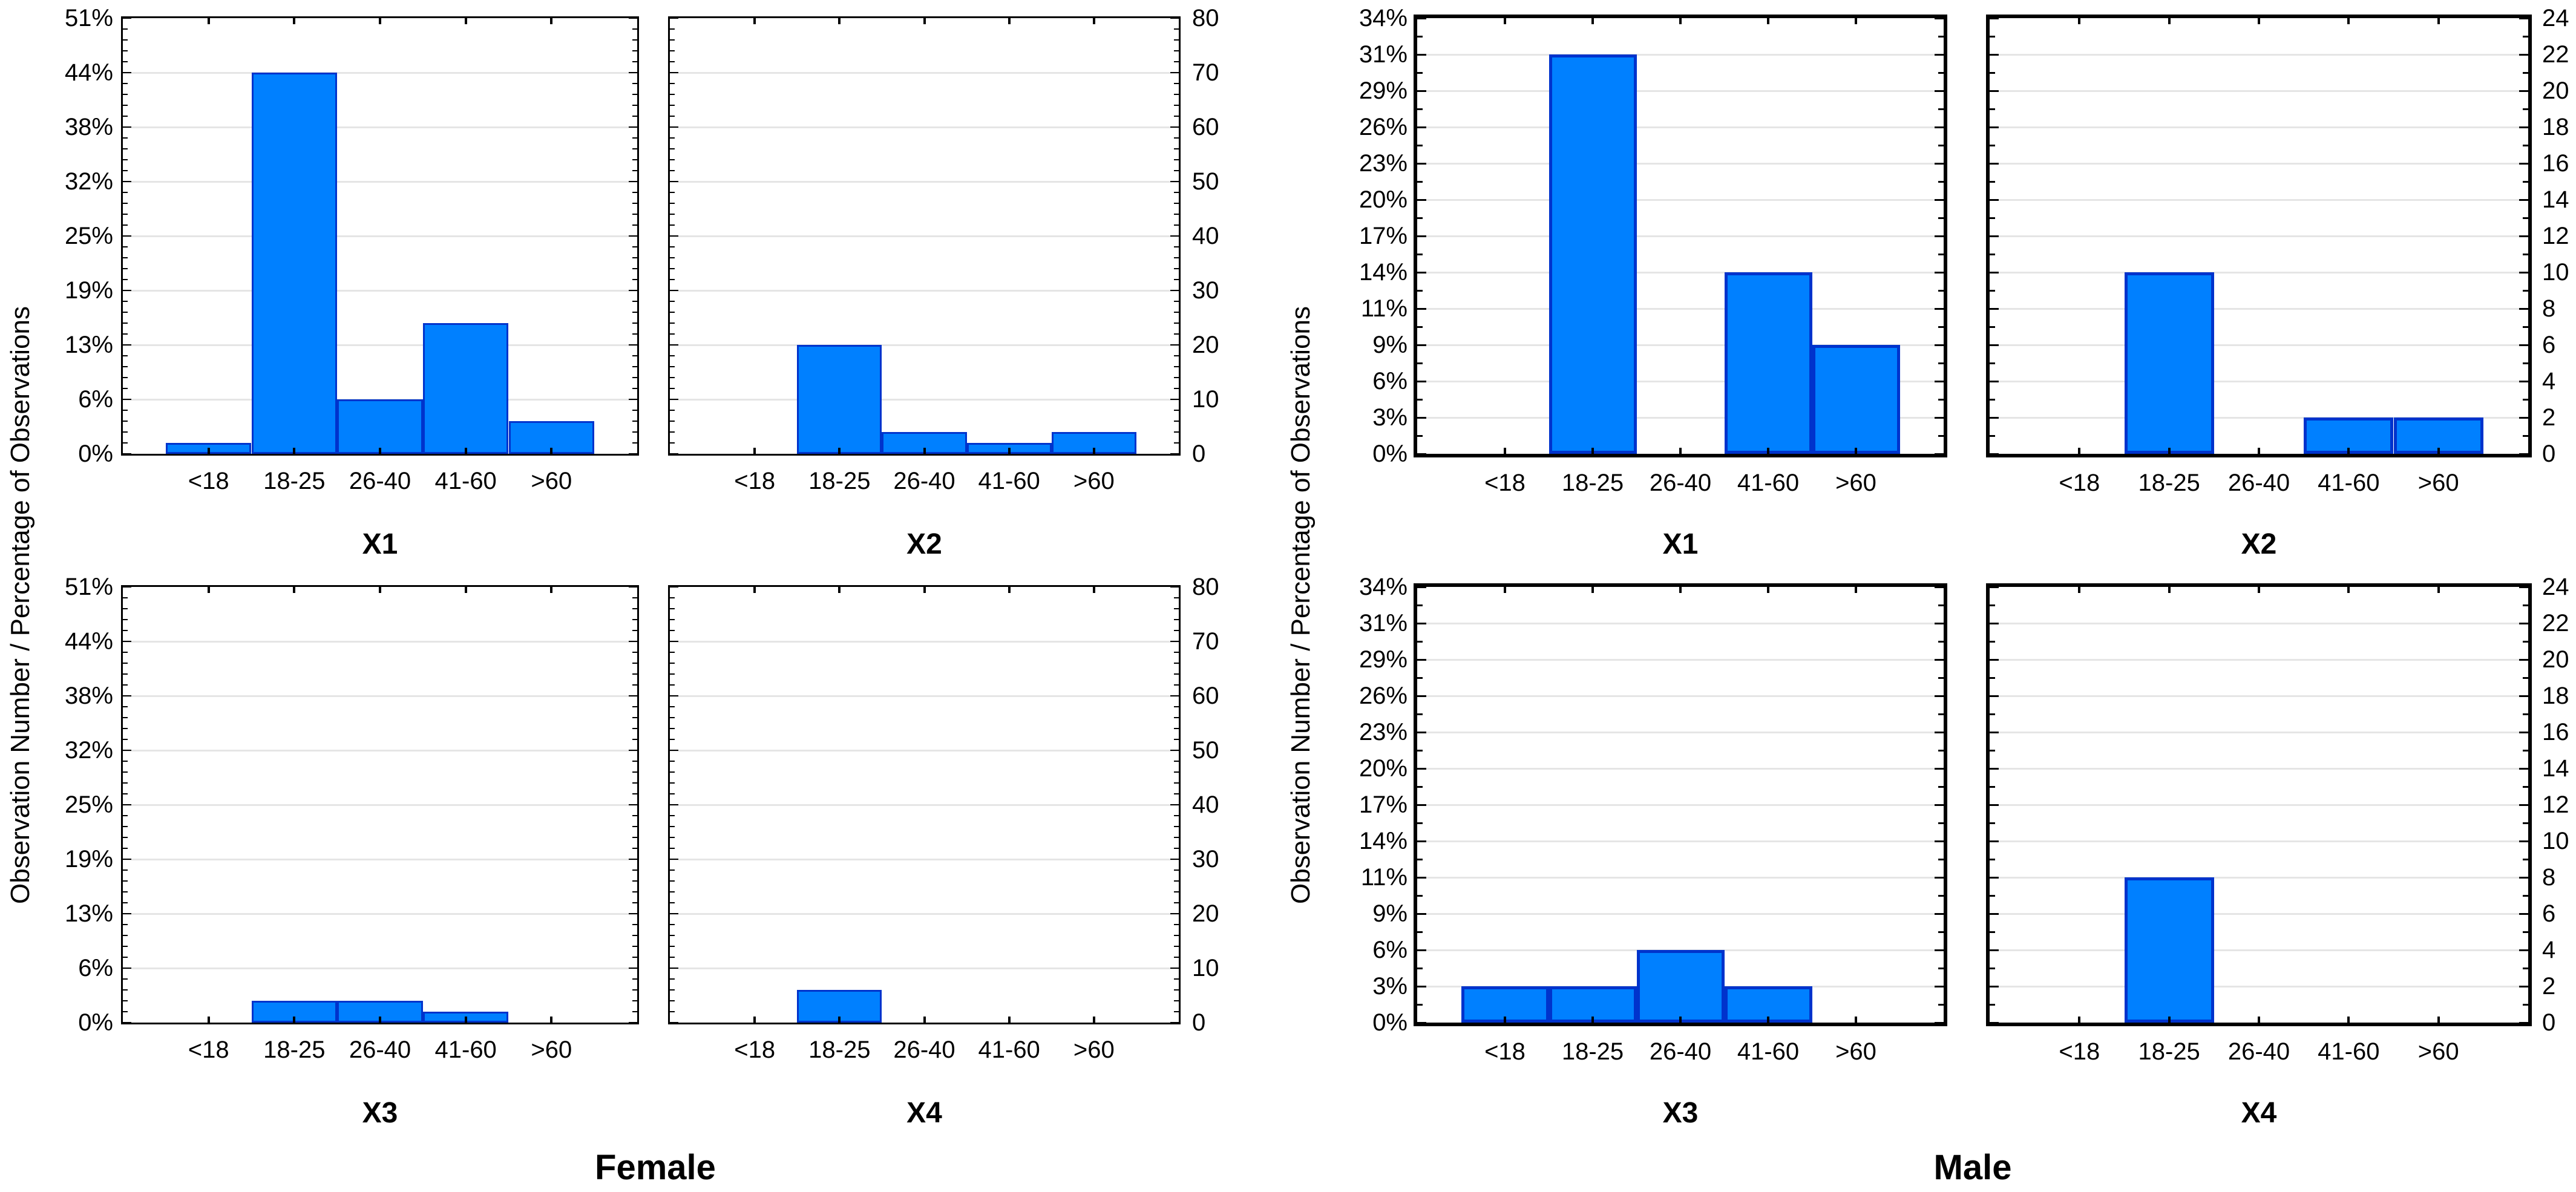 This screenshot has height=1192, width=2576. What do you see at coordinates (1768, 363) in the screenshot?
I see `bar` at bounding box center [1768, 363].